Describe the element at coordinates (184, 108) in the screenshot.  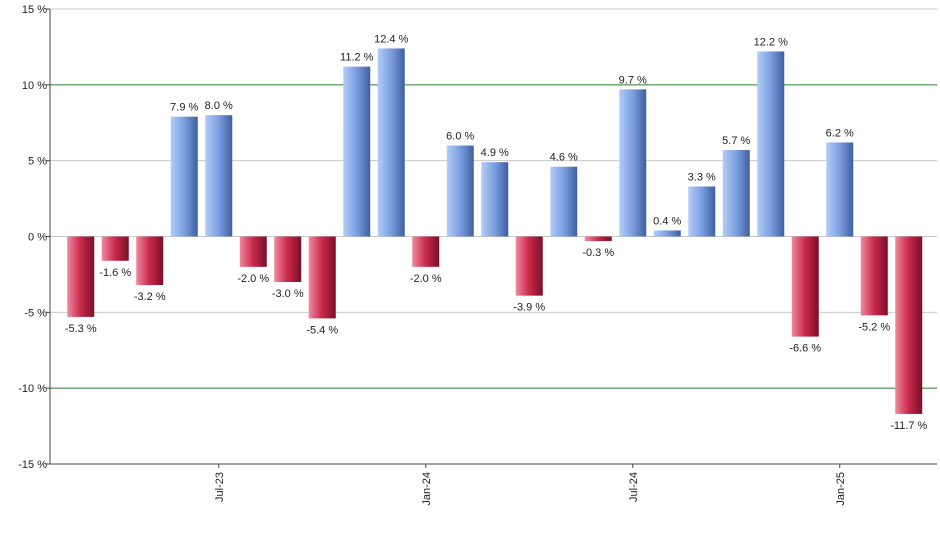
I see `value-label: 7.9 %` at that location.